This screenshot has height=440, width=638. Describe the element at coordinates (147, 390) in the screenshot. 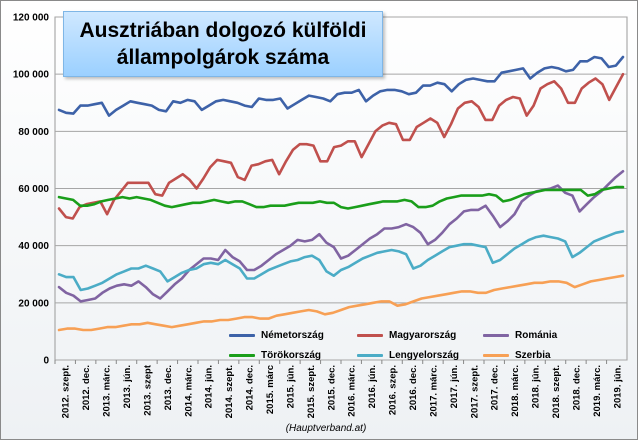

I see `x-tick-label: 2013. szept` at that location.